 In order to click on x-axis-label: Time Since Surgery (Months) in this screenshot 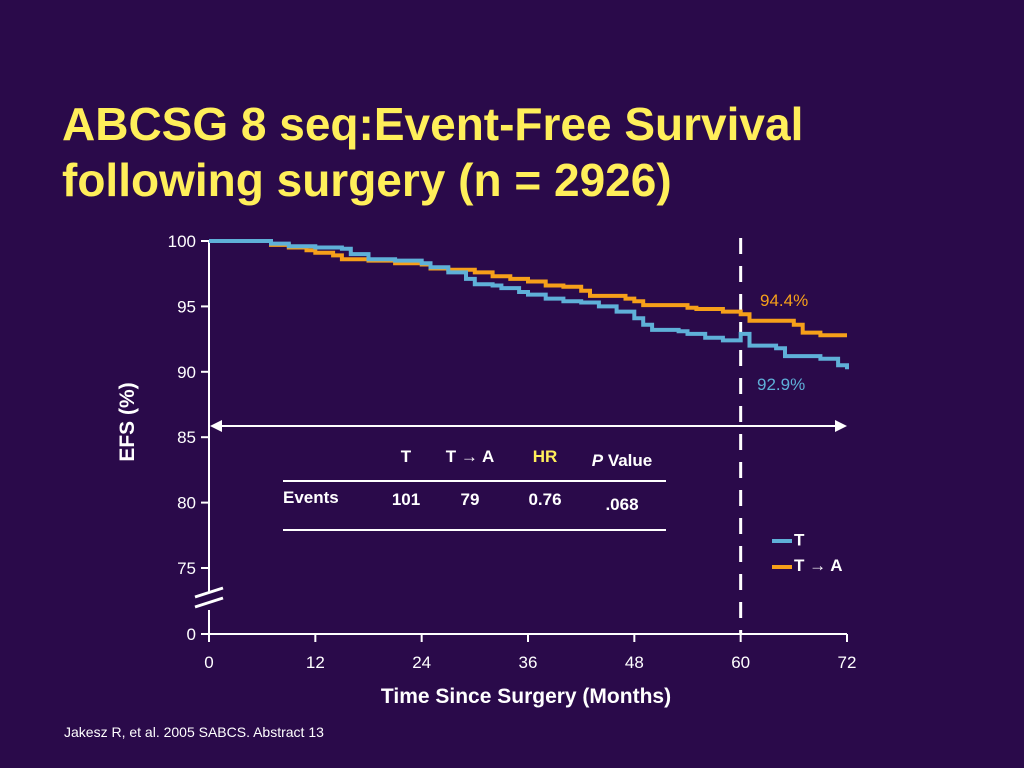, I will do `click(526, 696)`.